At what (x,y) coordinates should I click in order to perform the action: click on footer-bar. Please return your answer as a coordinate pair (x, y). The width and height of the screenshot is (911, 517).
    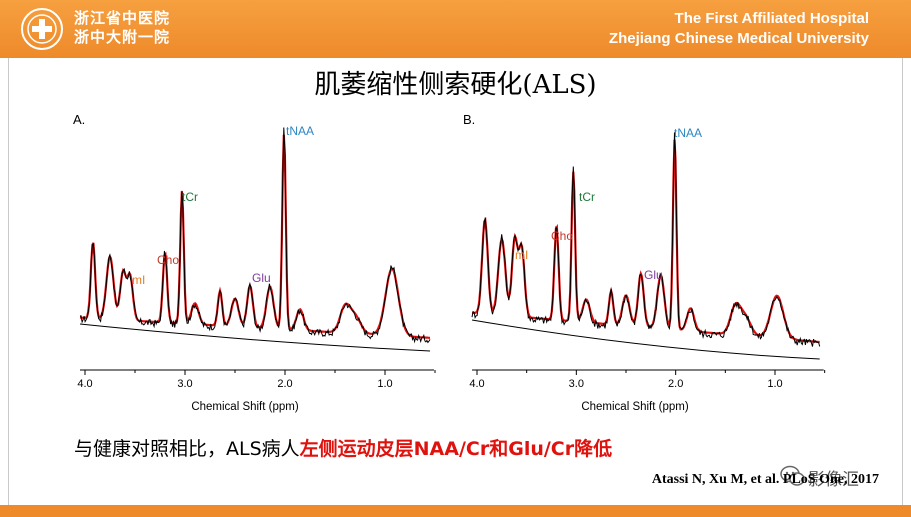
    Looking at the image, I should click on (455, 511).